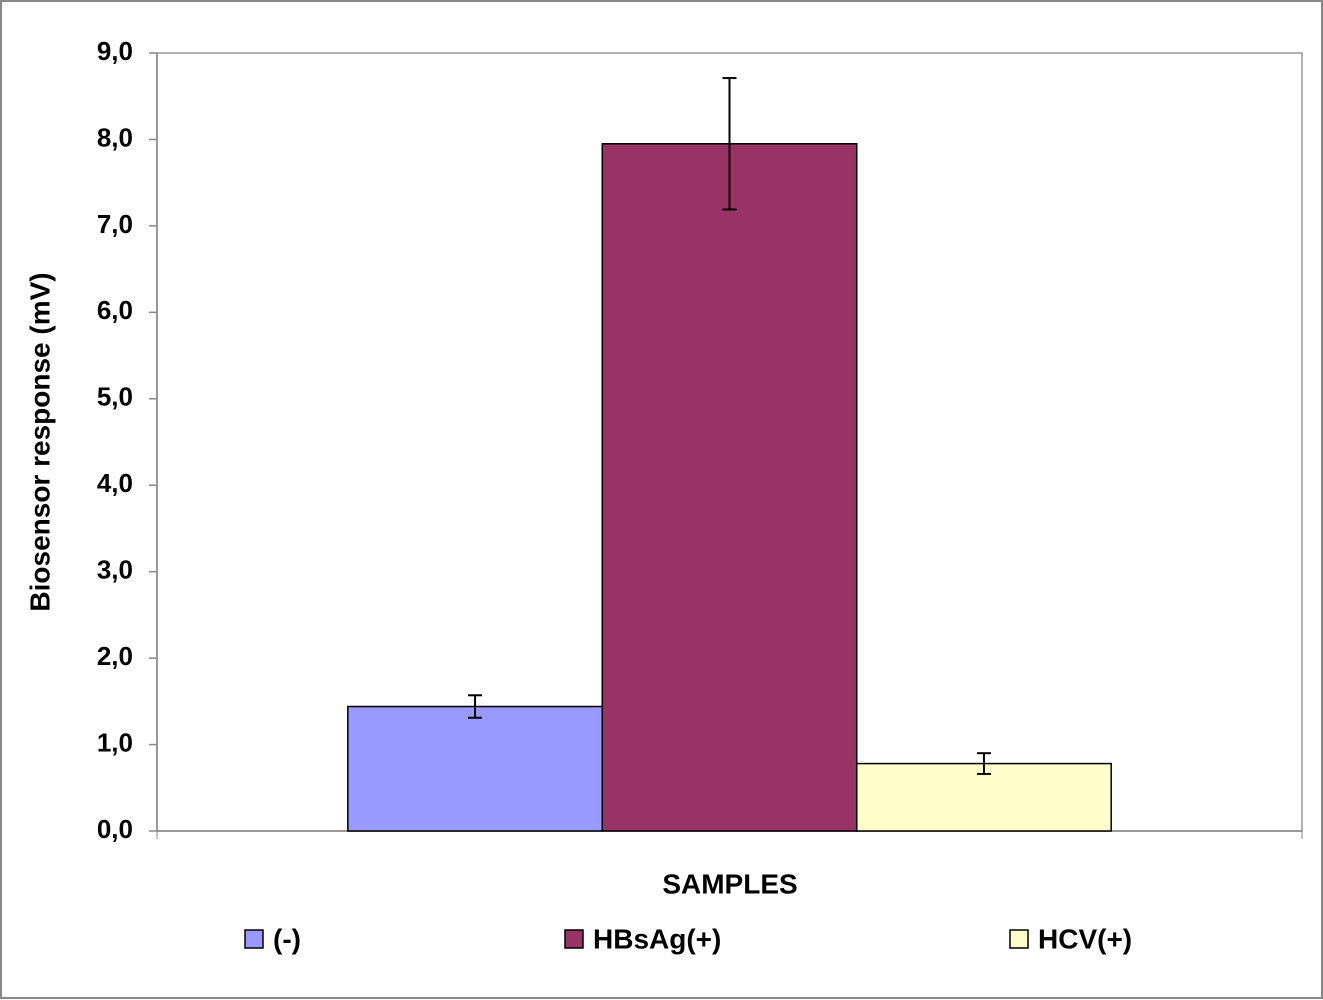 This screenshot has width=1323, height=1000. Describe the element at coordinates (115, 570) in the screenshot. I see `y-tick-label: 3,0` at that location.